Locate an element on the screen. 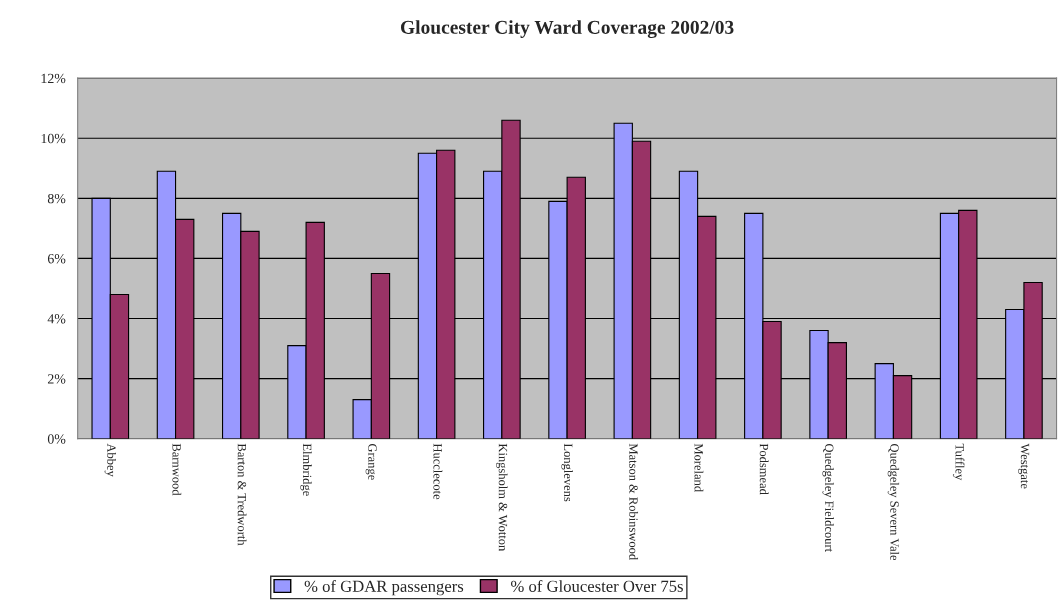 This screenshot has width=1064, height=601. x-tick-label: Barnwood is located at coordinates (177, 469).